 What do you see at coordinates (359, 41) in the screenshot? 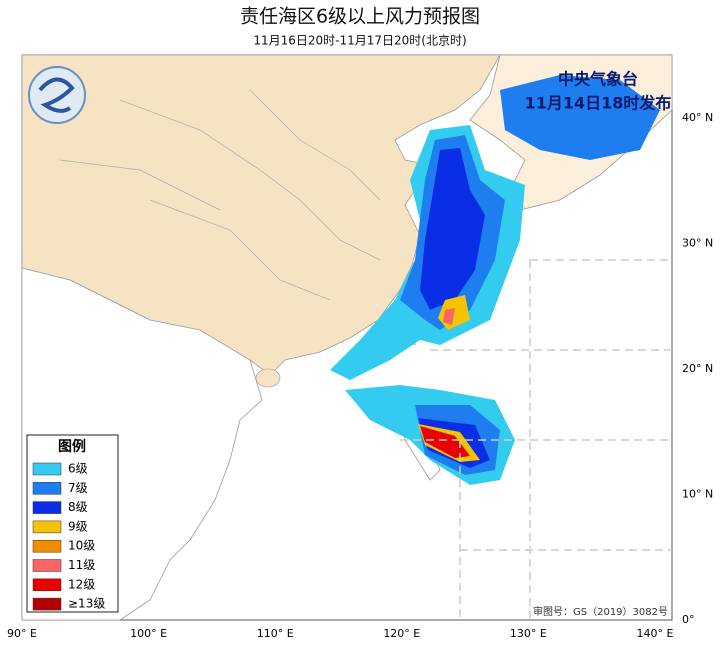
I see `subtitle: 11月16日20时-11月17日20时(北京时)` at bounding box center [359, 41].